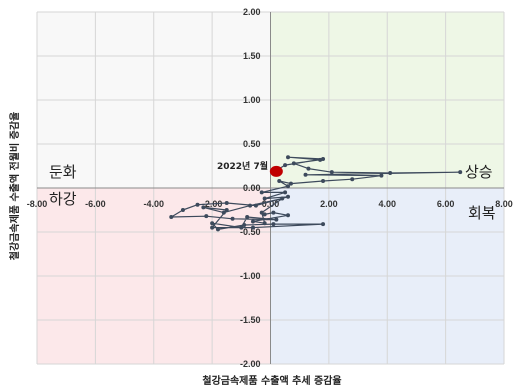  Describe the element at coordinates (242, 166) in the screenshot. I see `annotation-label: 2022년 7월` at that location.